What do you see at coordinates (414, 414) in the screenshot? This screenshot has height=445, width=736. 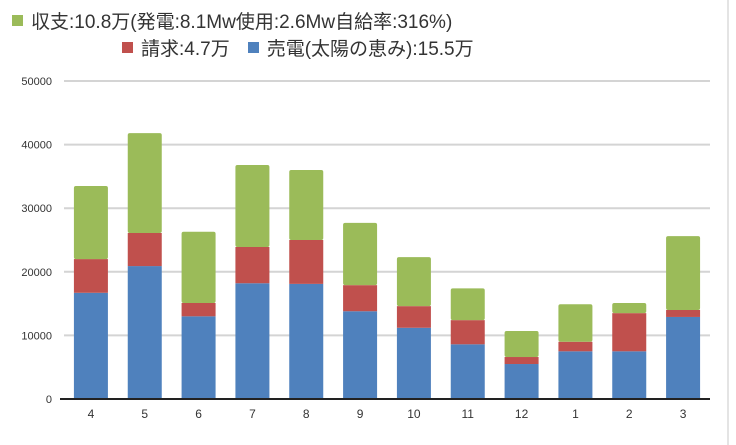 I see `x-tick-label: 10` at bounding box center [414, 414].